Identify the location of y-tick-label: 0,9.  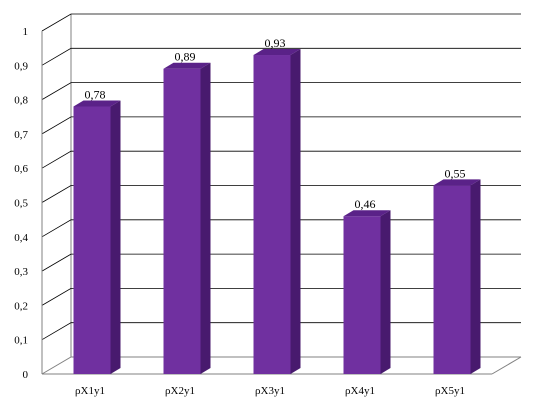
(21, 66).